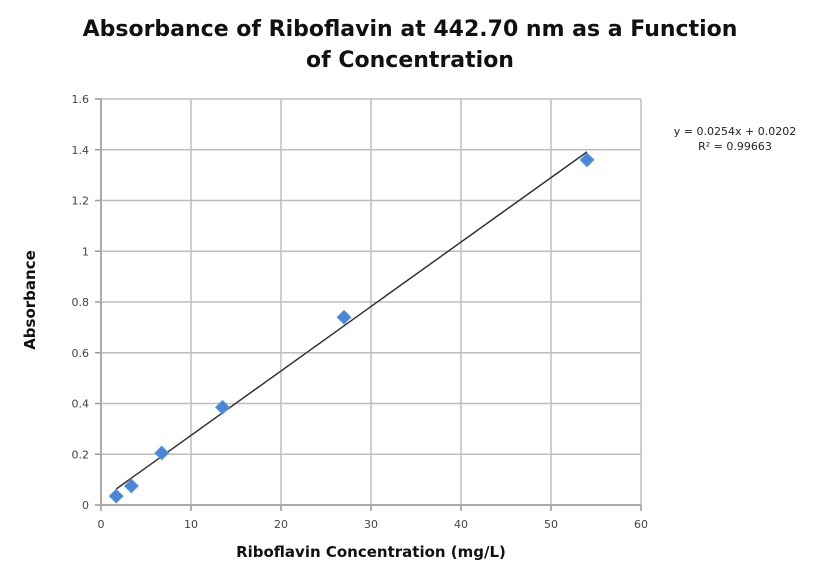 Image resolution: width=813 pixels, height=578 pixels. I want to click on x-tick-label: 10, so click(191, 524).